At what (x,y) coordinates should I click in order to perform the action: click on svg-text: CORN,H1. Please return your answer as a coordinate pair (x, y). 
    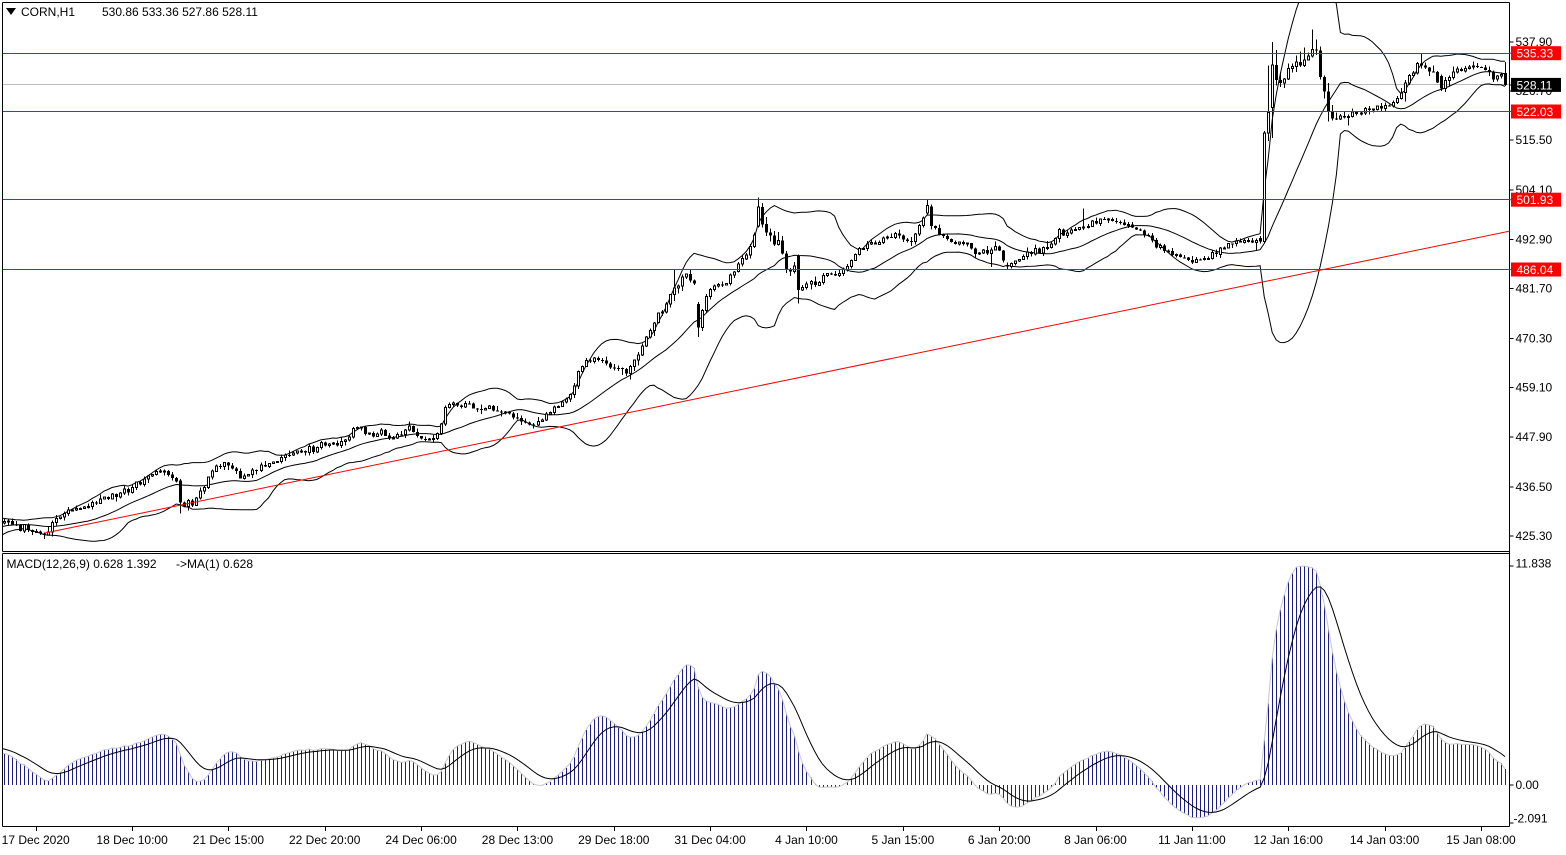
    Looking at the image, I should click on (48, 12).